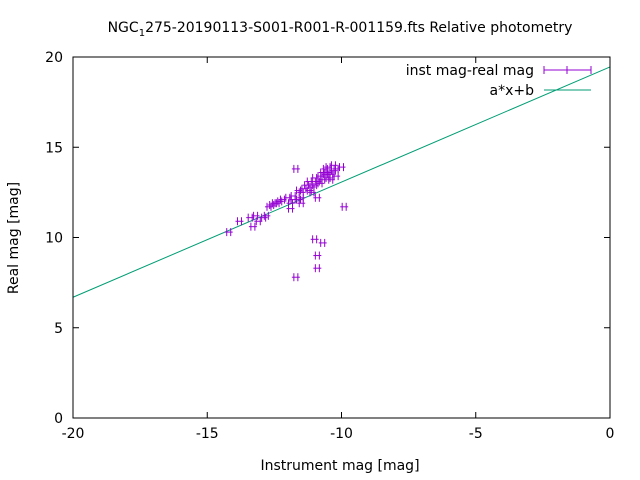  Describe the element at coordinates (512, 91) in the screenshot. I see `legend-label-line: a*x+b` at that location.